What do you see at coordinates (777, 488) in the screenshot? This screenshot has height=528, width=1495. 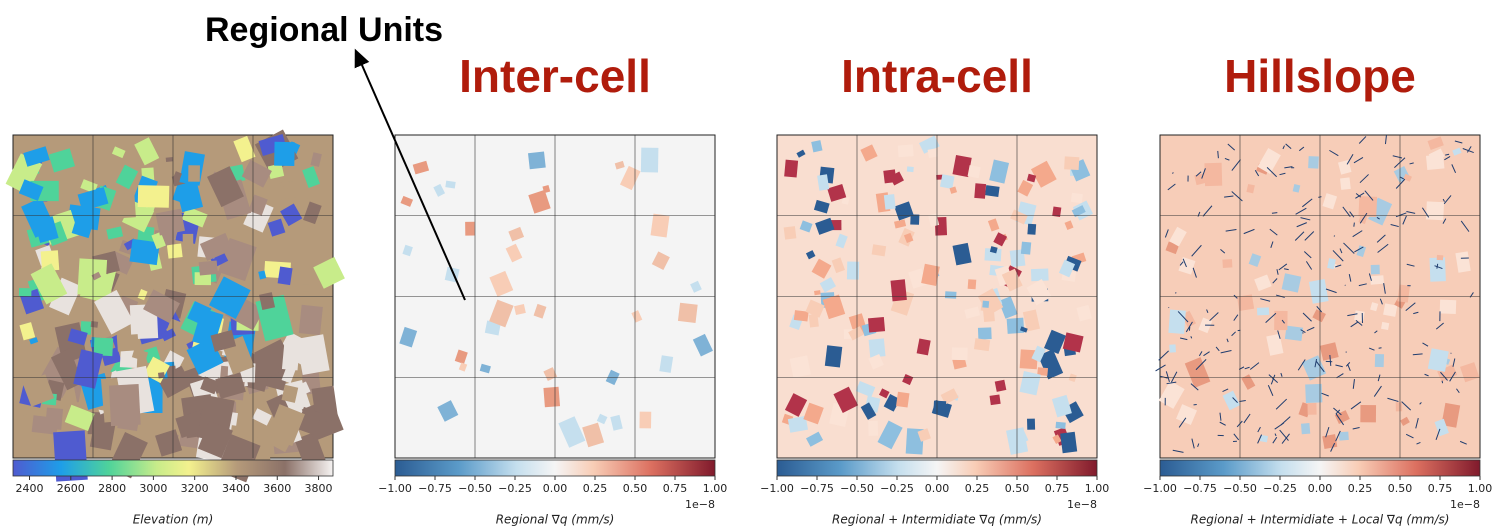 I see `colorbar-tick-label: −1.00` at bounding box center [777, 488].